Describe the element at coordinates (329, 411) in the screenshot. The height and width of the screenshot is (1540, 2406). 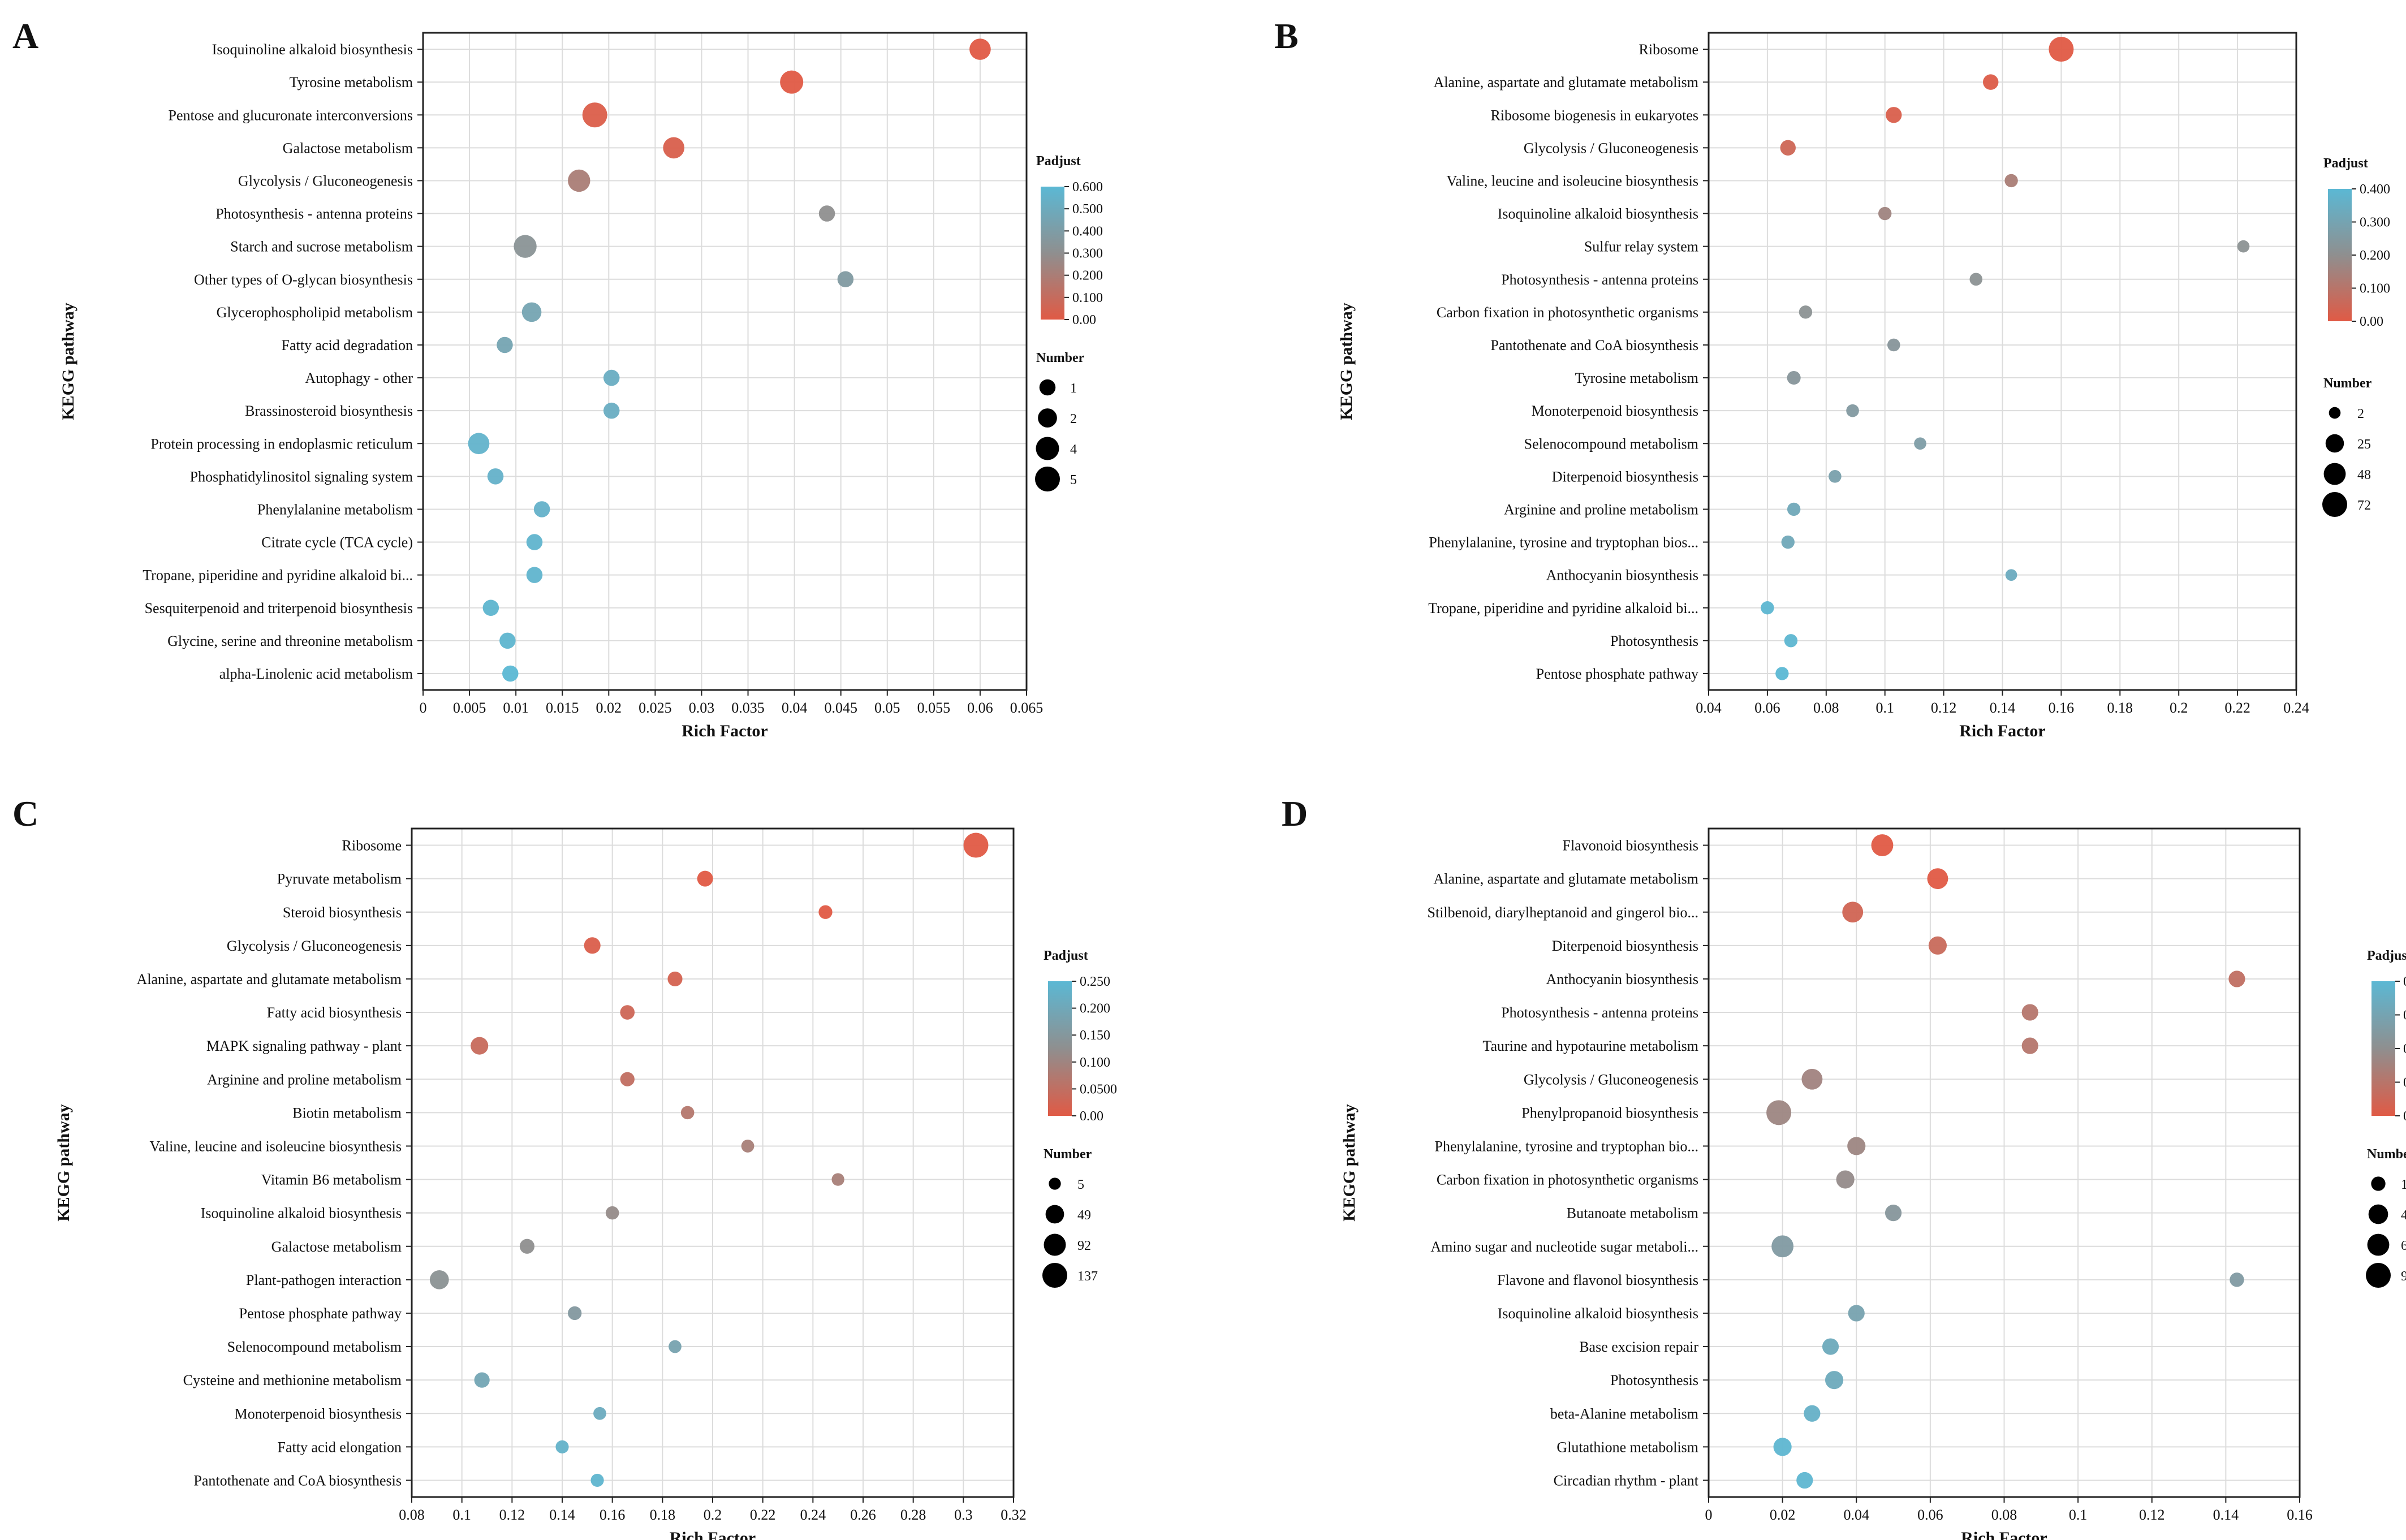
I see `pathway-label: Brassinosteroid biosynthesis` at that location.